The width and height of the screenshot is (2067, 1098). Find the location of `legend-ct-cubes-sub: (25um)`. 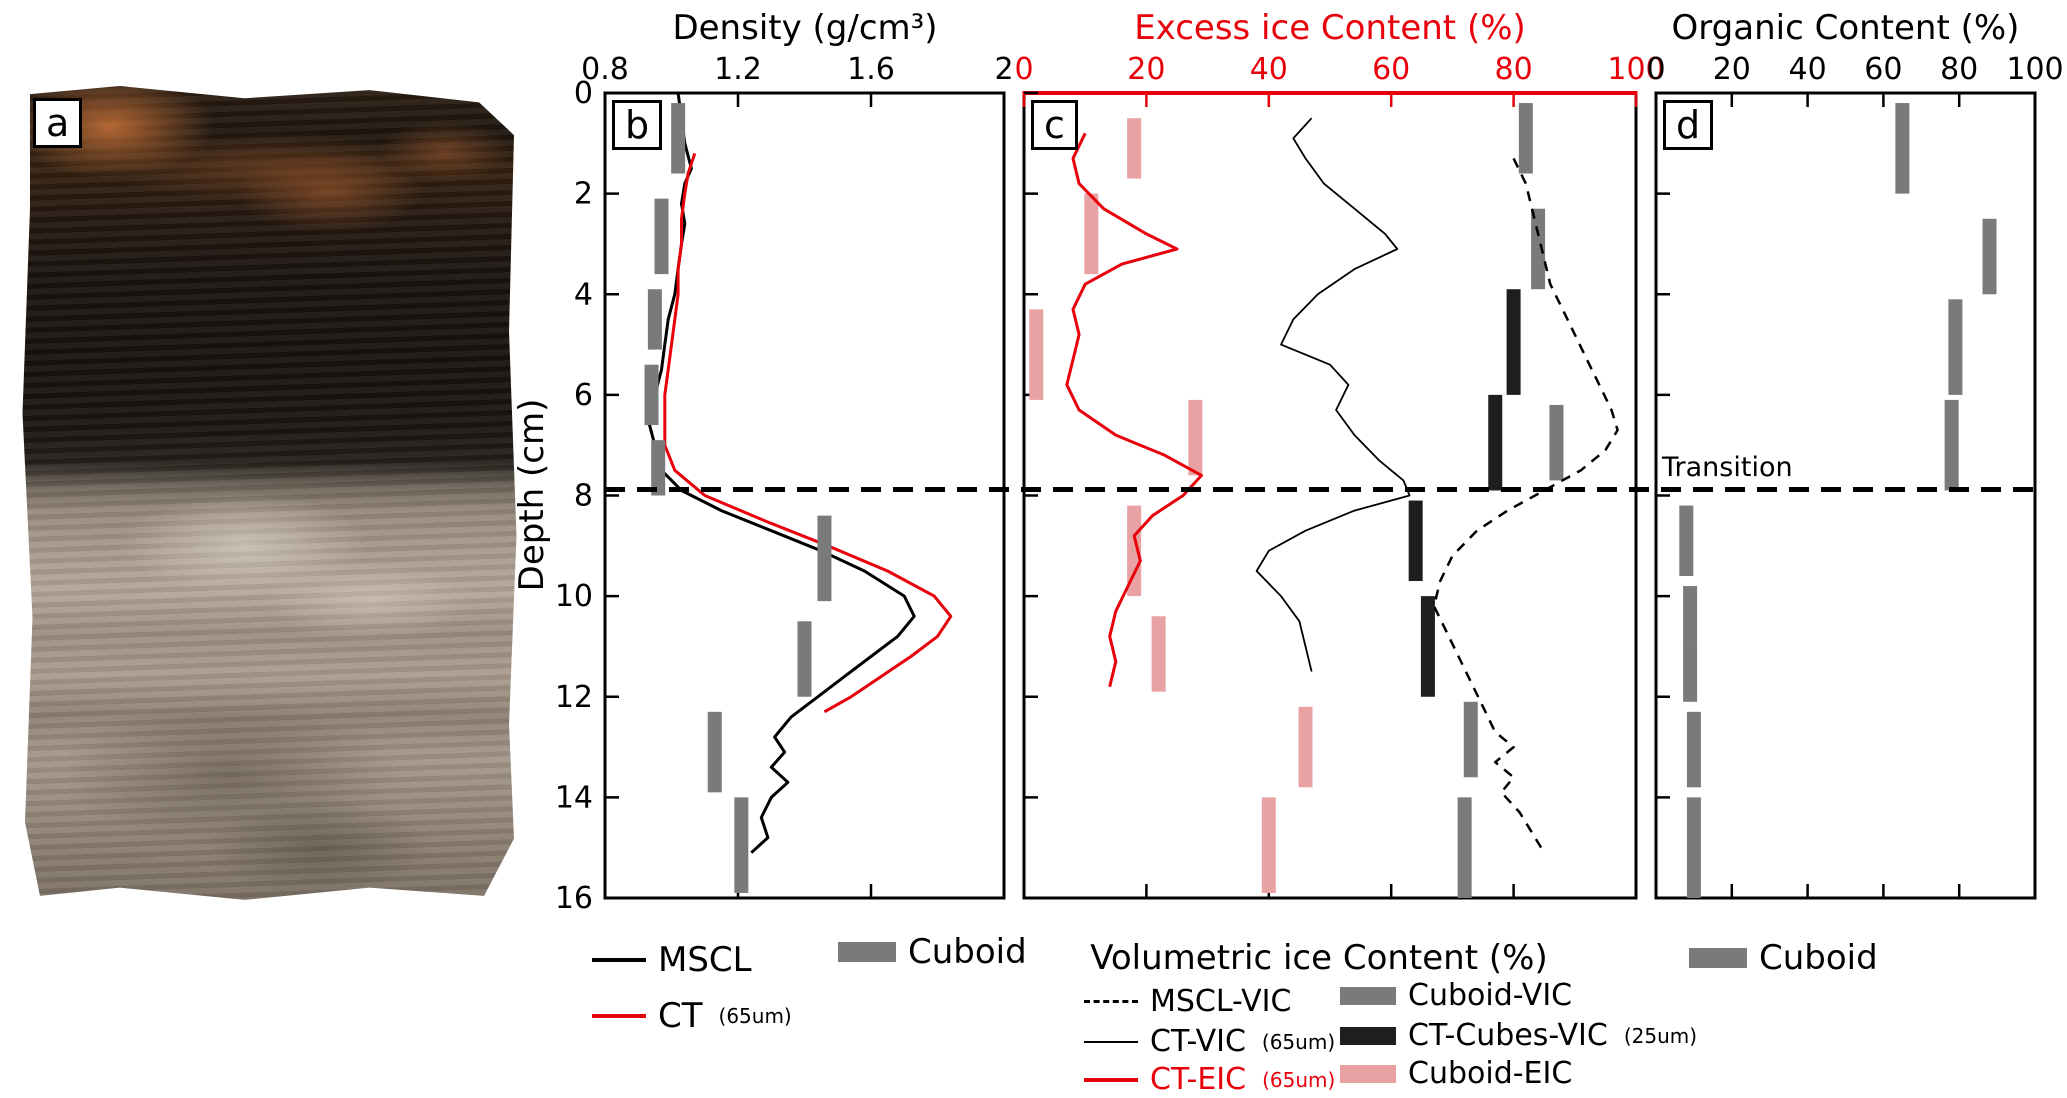

legend-ct-cubes-sub: (25um) is located at coordinates (1660, 1035).